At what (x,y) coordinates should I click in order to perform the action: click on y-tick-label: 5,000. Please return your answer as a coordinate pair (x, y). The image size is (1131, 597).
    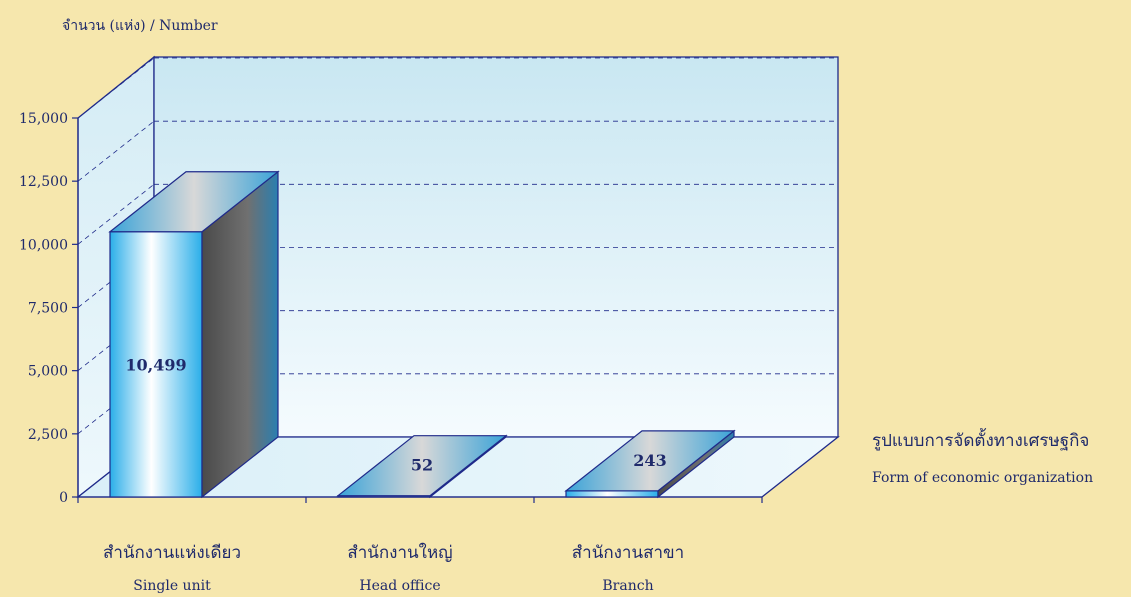
    Looking at the image, I should click on (48, 372).